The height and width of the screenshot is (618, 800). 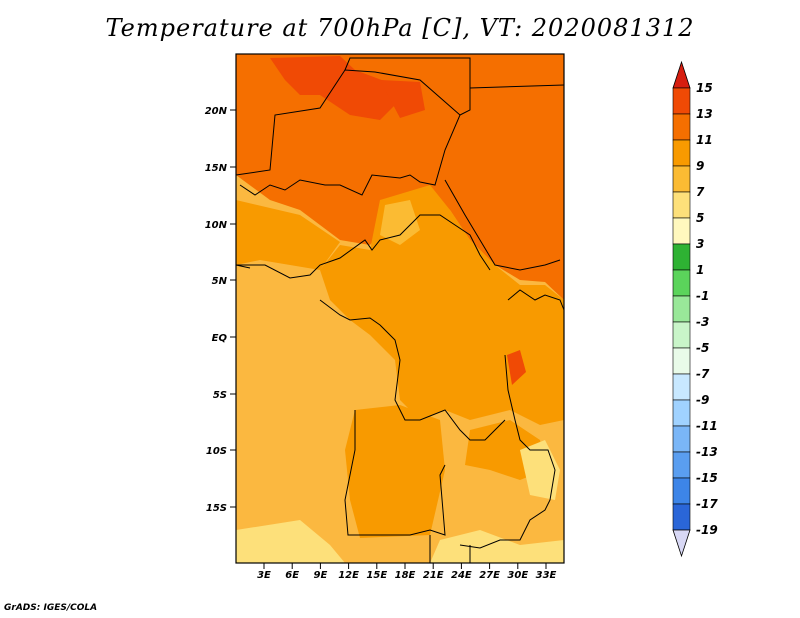 I want to click on colorbar-label--5: -5, so click(x=702, y=348).